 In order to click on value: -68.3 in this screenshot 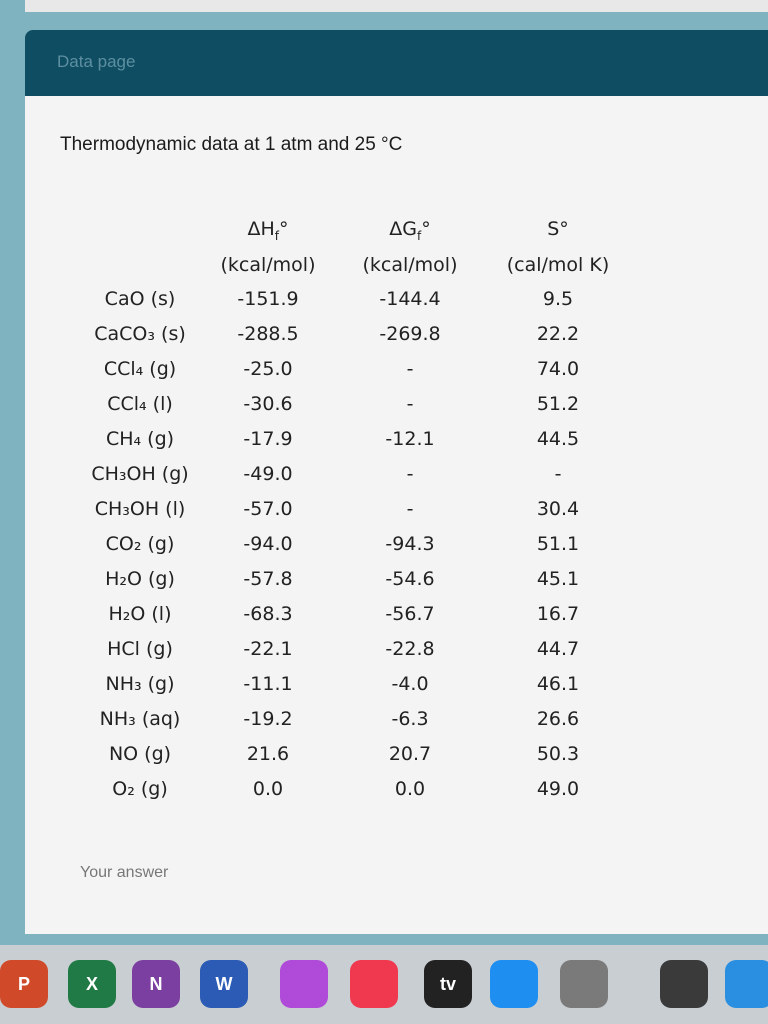, I will do `click(268, 614)`.